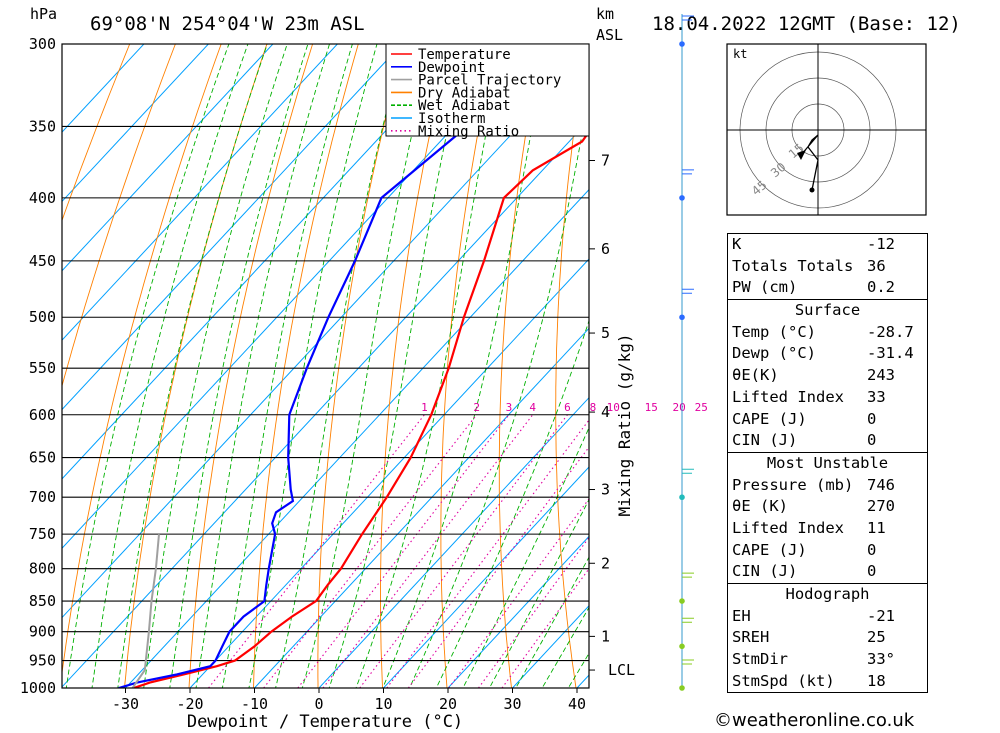  What do you see at coordinates (489, 81) in the screenshot?
I see `legend-label: Parcel Trajectory` at bounding box center [489, 81].